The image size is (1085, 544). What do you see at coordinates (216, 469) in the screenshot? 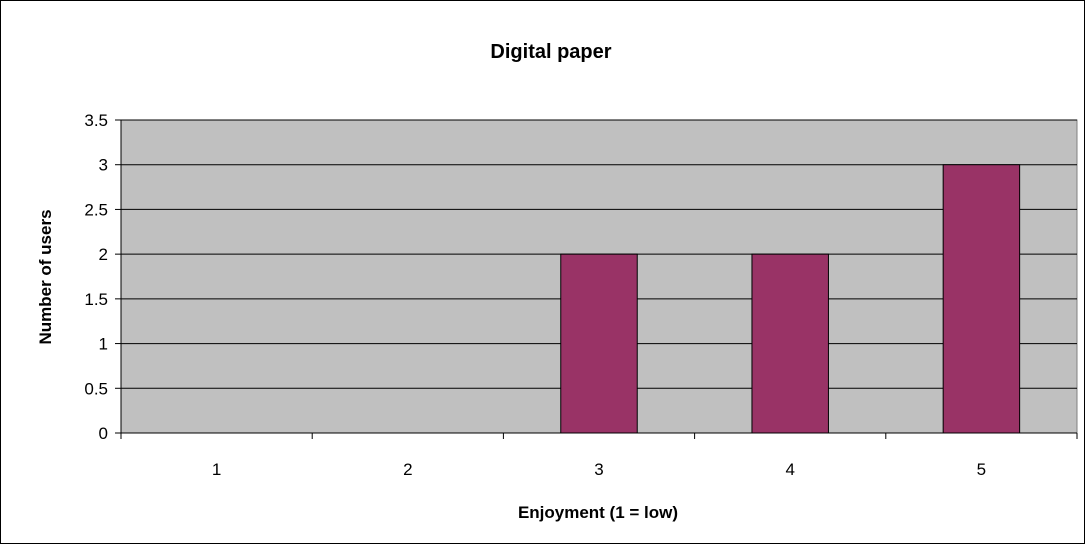
I see `x-tick-label: 1` at bounding box center [216, 469].